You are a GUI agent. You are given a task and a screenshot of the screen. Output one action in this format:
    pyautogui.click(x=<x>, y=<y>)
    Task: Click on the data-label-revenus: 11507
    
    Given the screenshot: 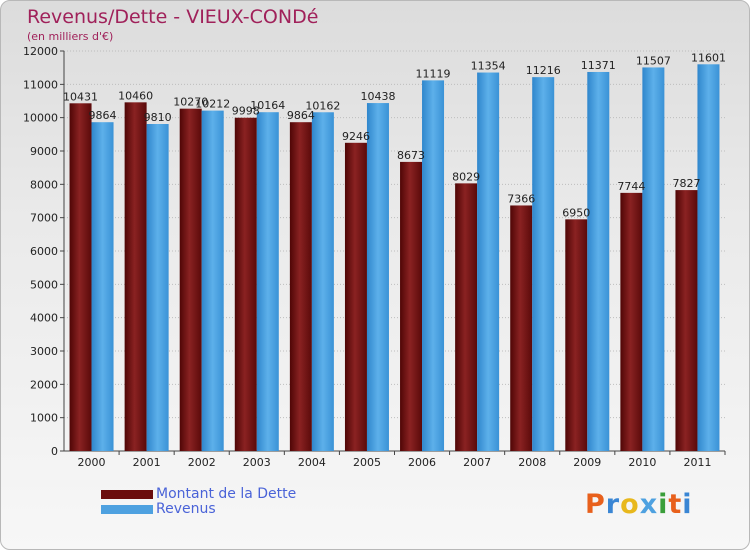 What is the action you would take?
    pyautogui.click(x=653, y=60)
    